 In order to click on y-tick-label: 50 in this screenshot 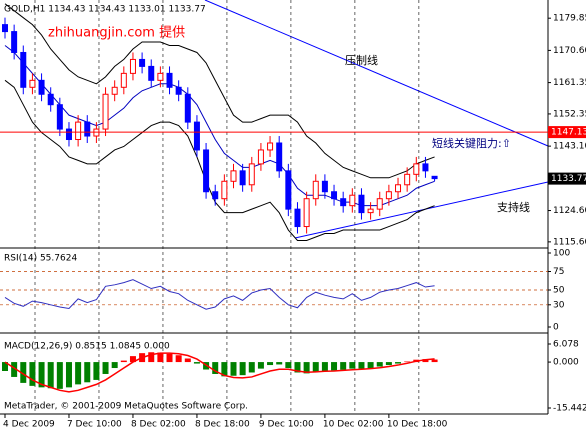, I will do `click(559, 291)`.